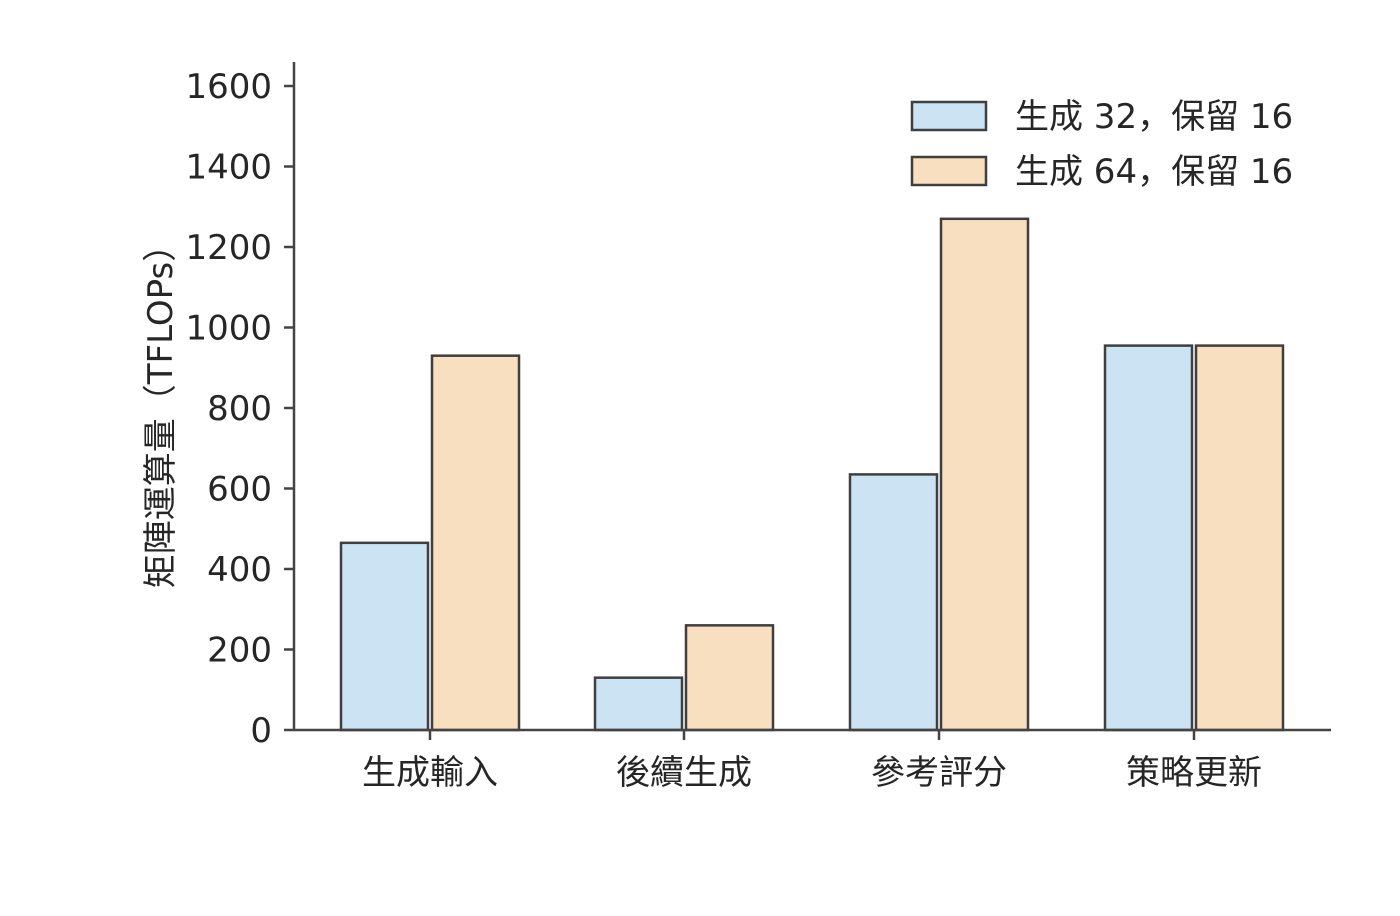 The image size is (1400, 916). I want to click on y-tick-label: 800, so click(239, 409).